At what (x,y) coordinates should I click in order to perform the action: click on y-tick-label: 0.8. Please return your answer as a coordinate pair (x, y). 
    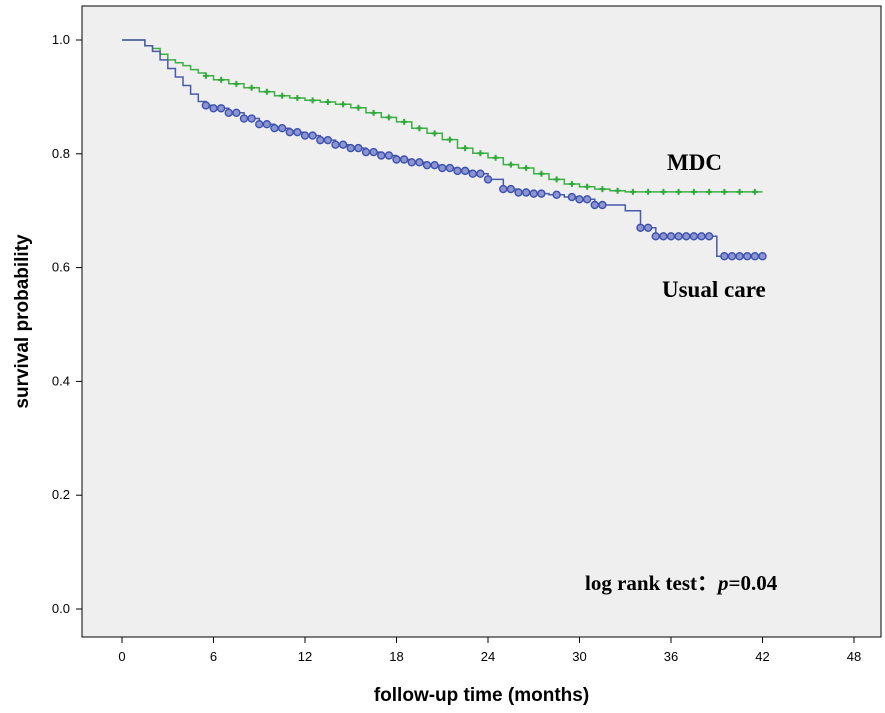
    Looking at the image, I should click on (61, 153).